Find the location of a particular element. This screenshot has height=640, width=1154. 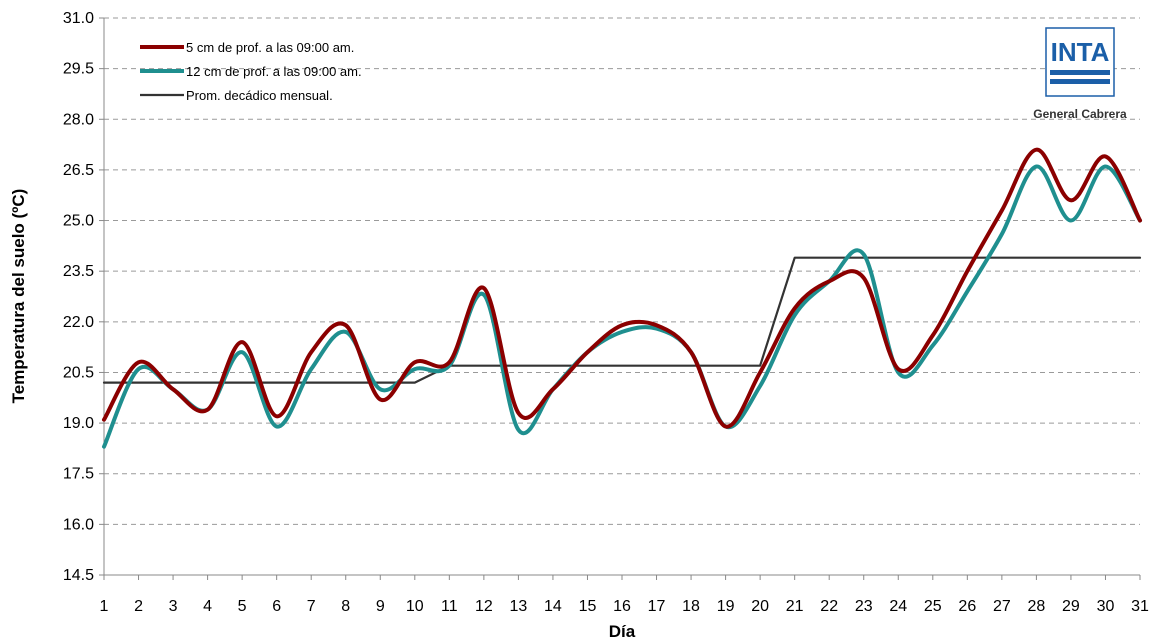

x-tick-label: 19 is located at coordinates (726, 606).